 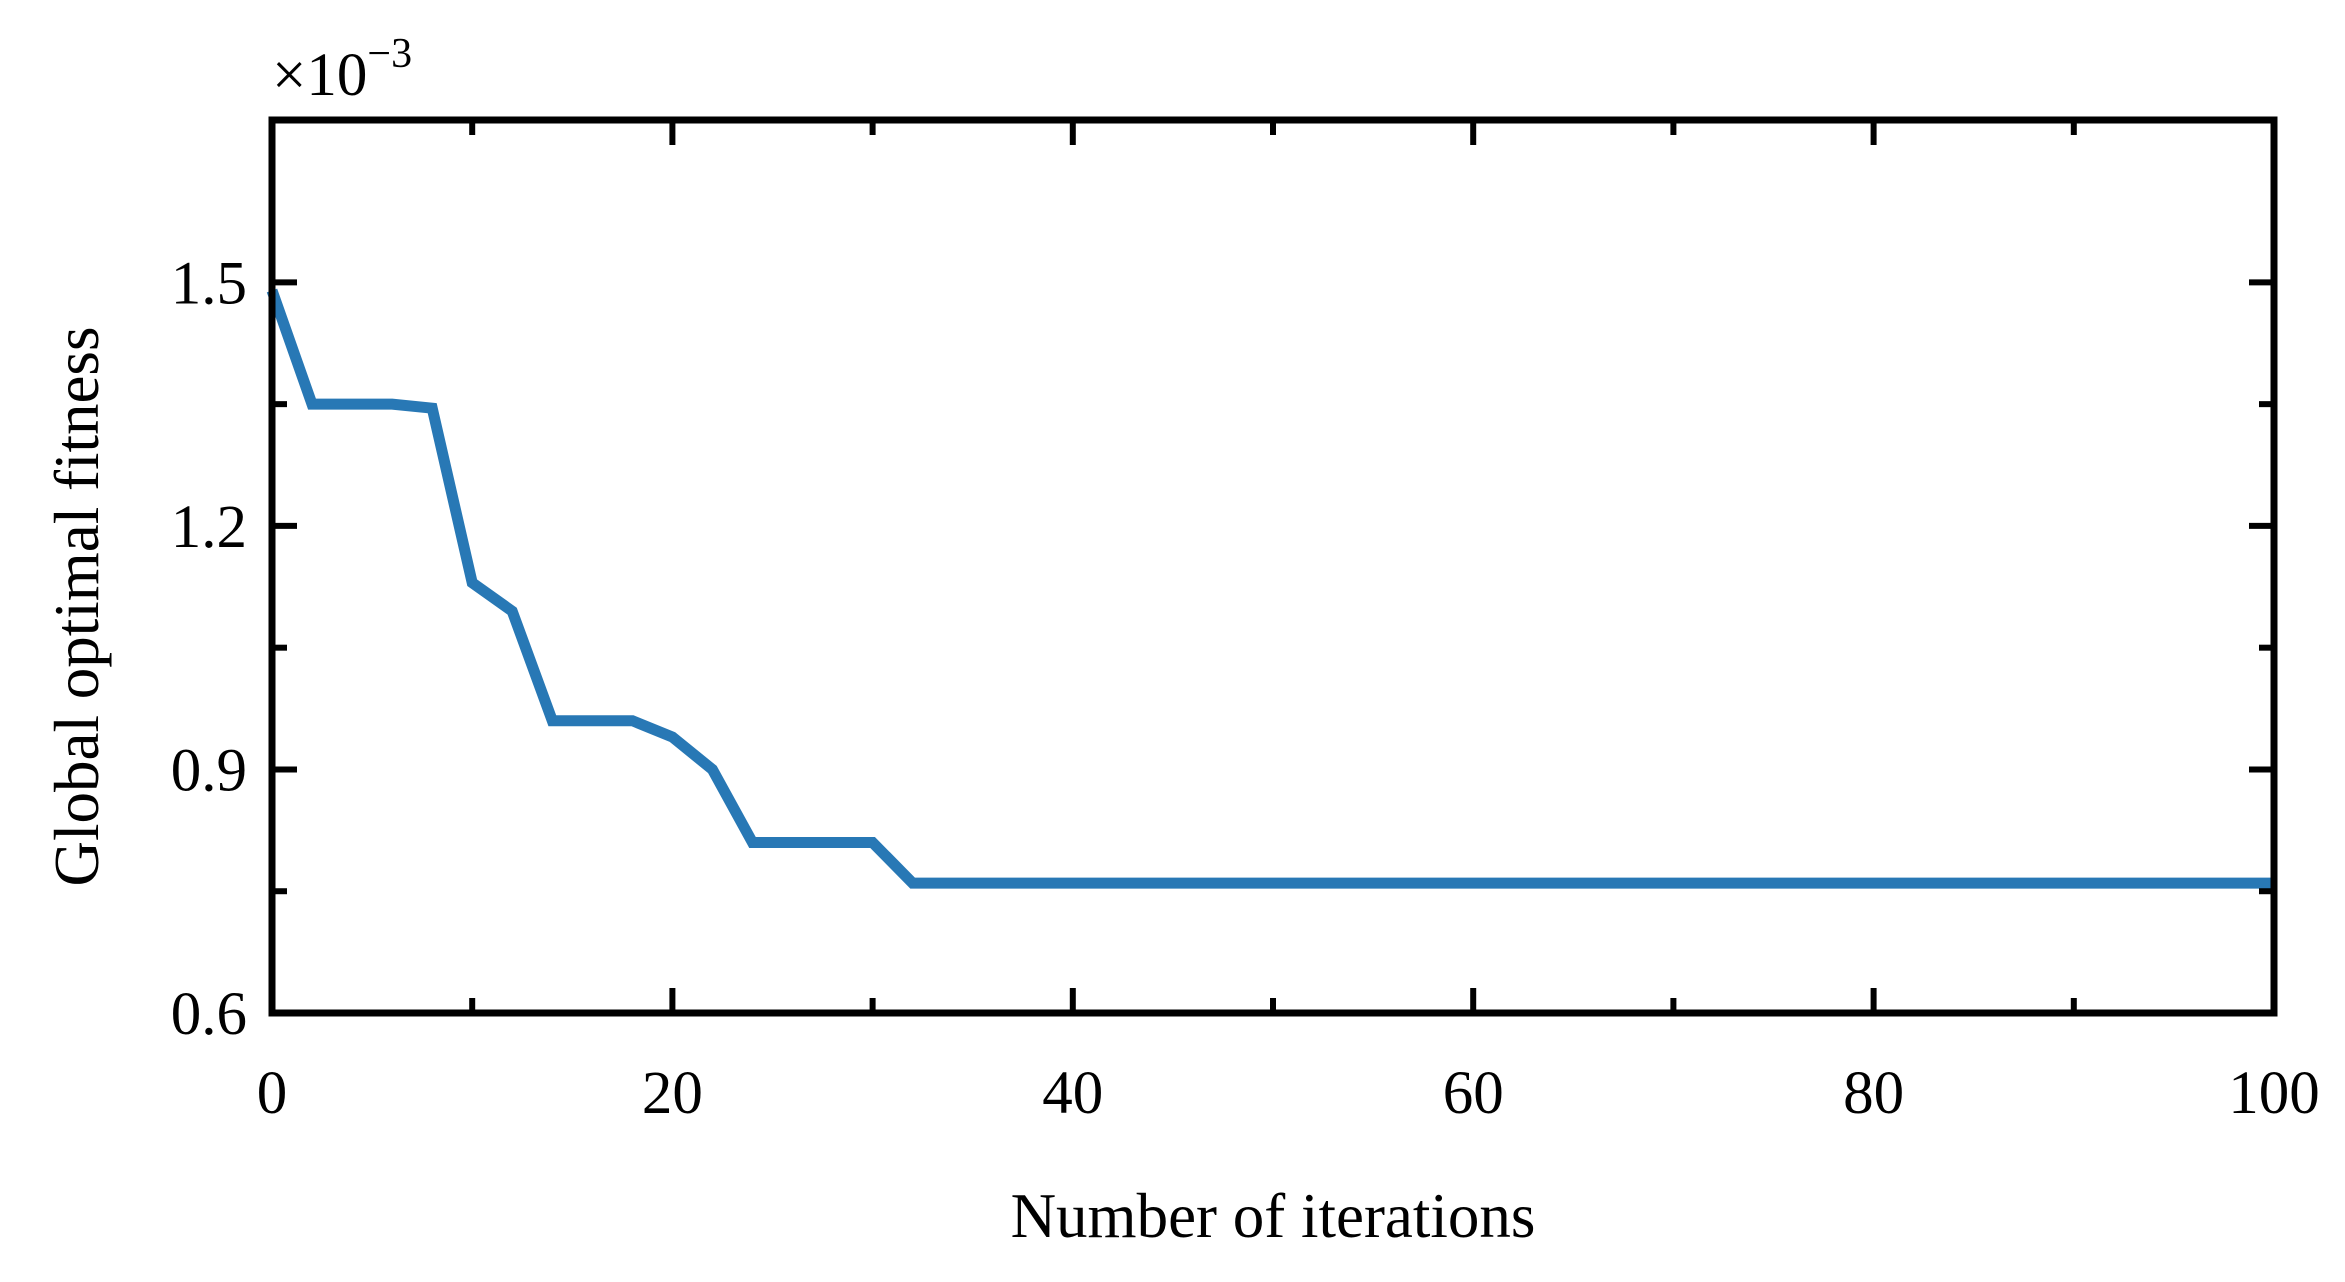 What do you see at coordinates (672, 1093) in the screenshot?
I see `x-tick-label: 20` at bounding box center [672, 1093].